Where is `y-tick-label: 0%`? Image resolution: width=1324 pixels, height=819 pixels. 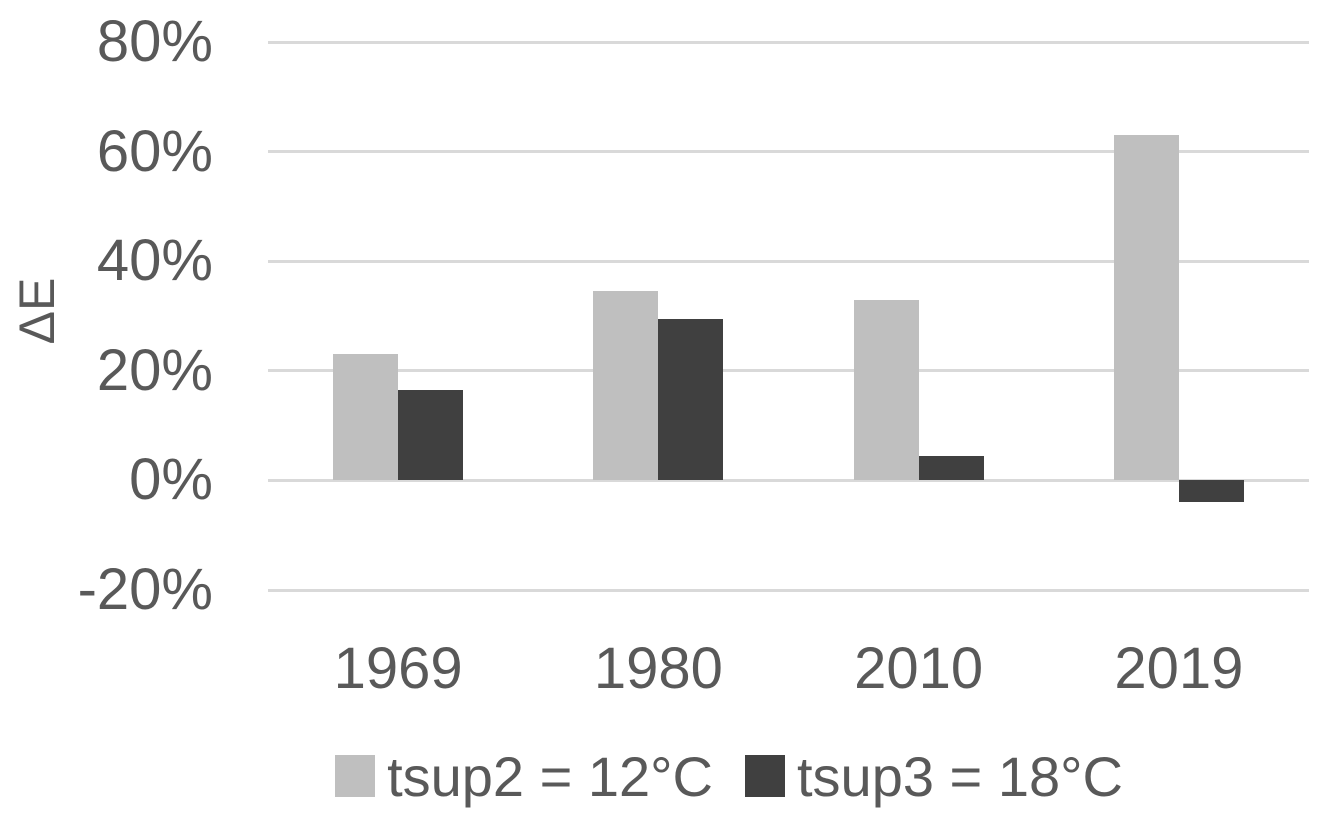
y-tick-label: 0% is located at coordinates (171, 480).